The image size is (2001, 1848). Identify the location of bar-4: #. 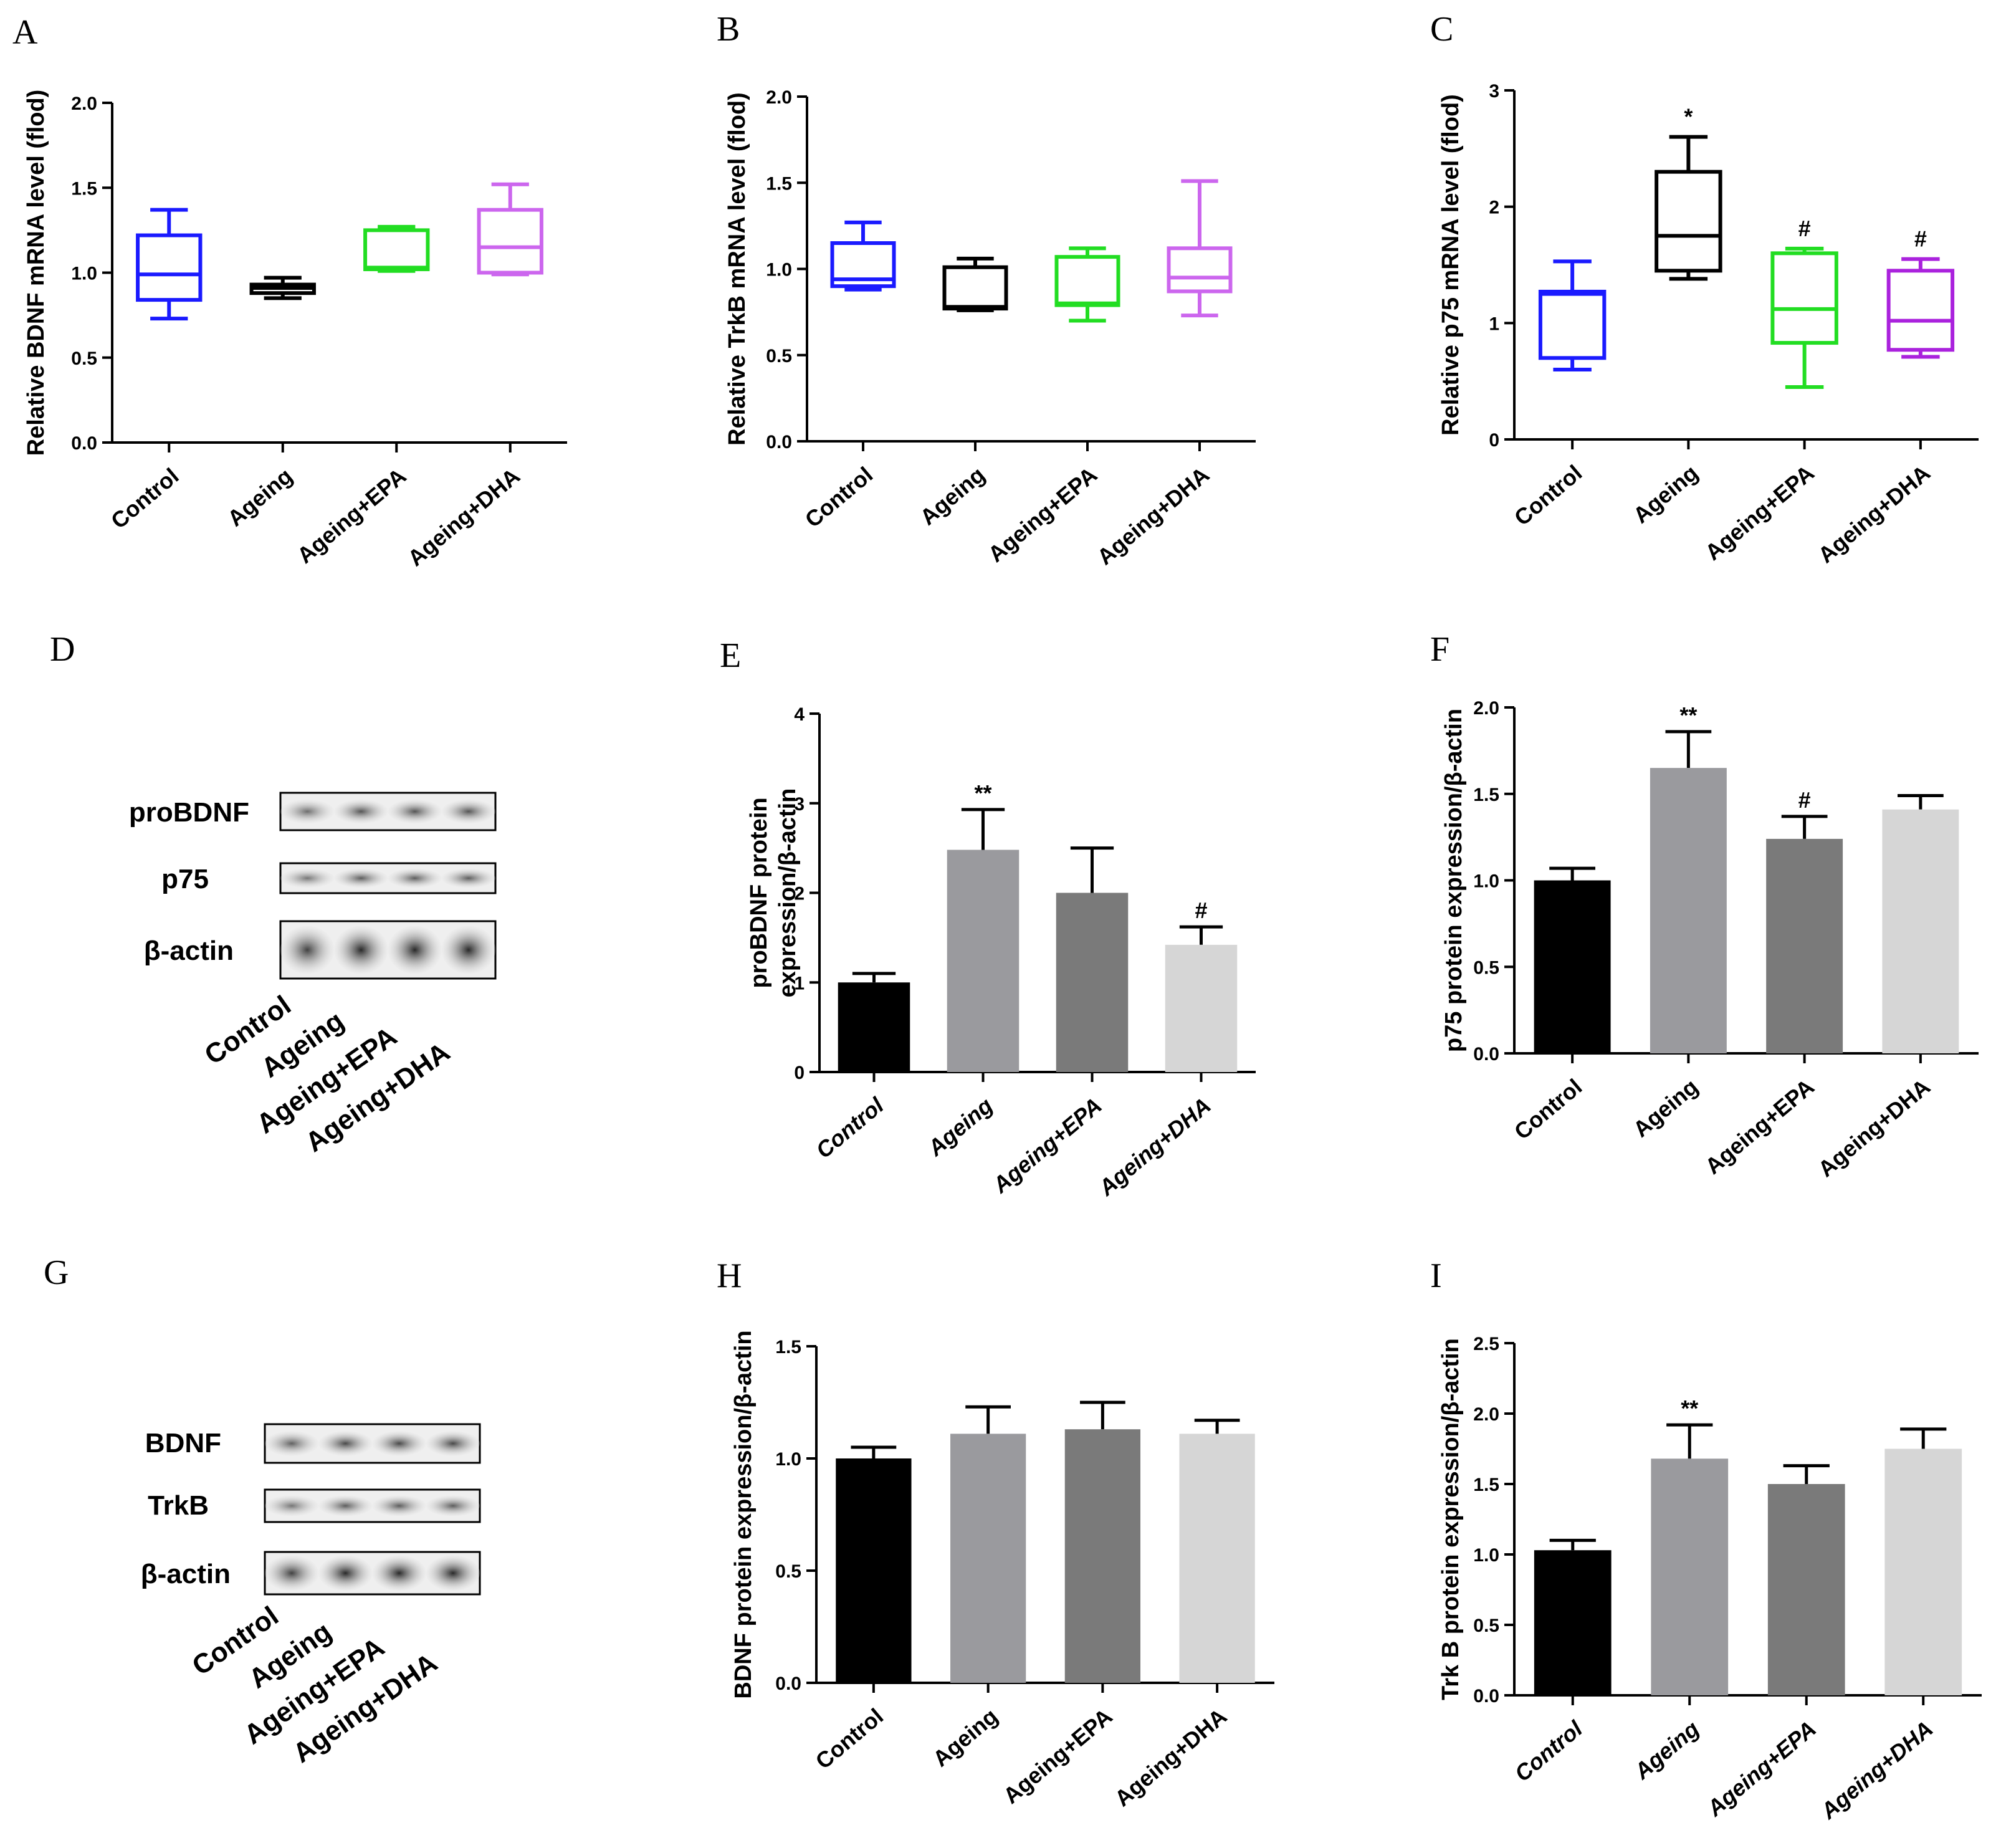
(1201, 985).